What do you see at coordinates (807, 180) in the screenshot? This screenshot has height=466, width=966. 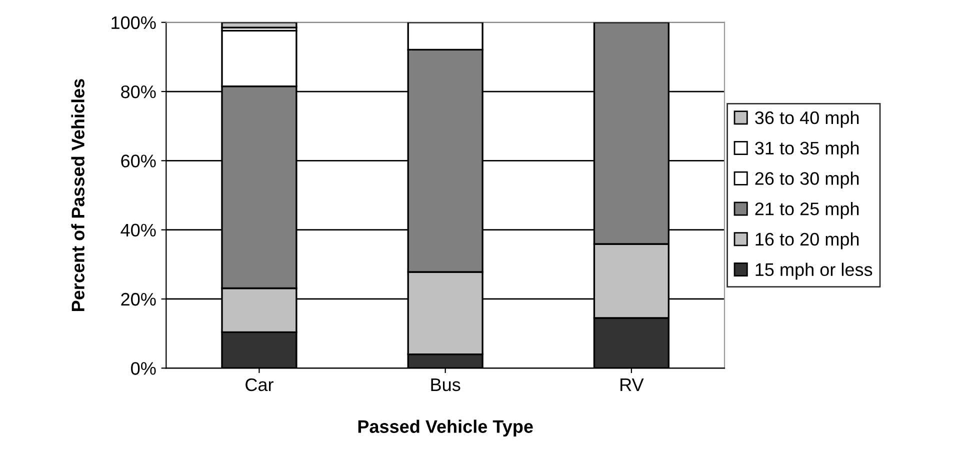 I see `legend-label: 26 to 30 mph` at bounding box center [807, 180].